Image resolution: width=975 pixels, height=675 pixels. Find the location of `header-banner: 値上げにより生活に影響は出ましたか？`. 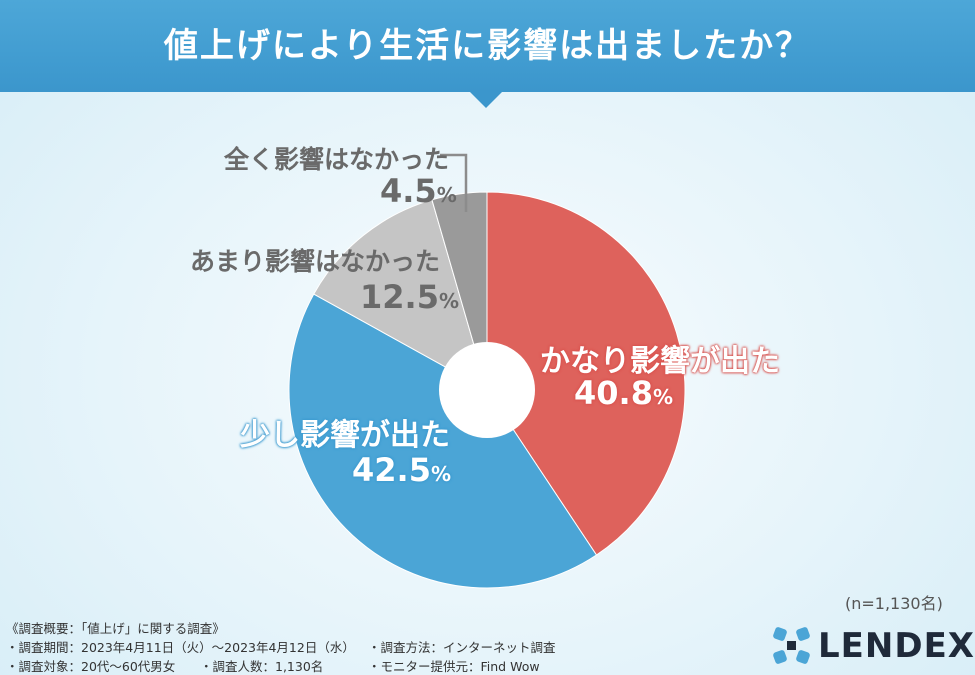

header-banner: 値上げにより生活に影響は出ましたか？ is located at coordinates (487, 46).